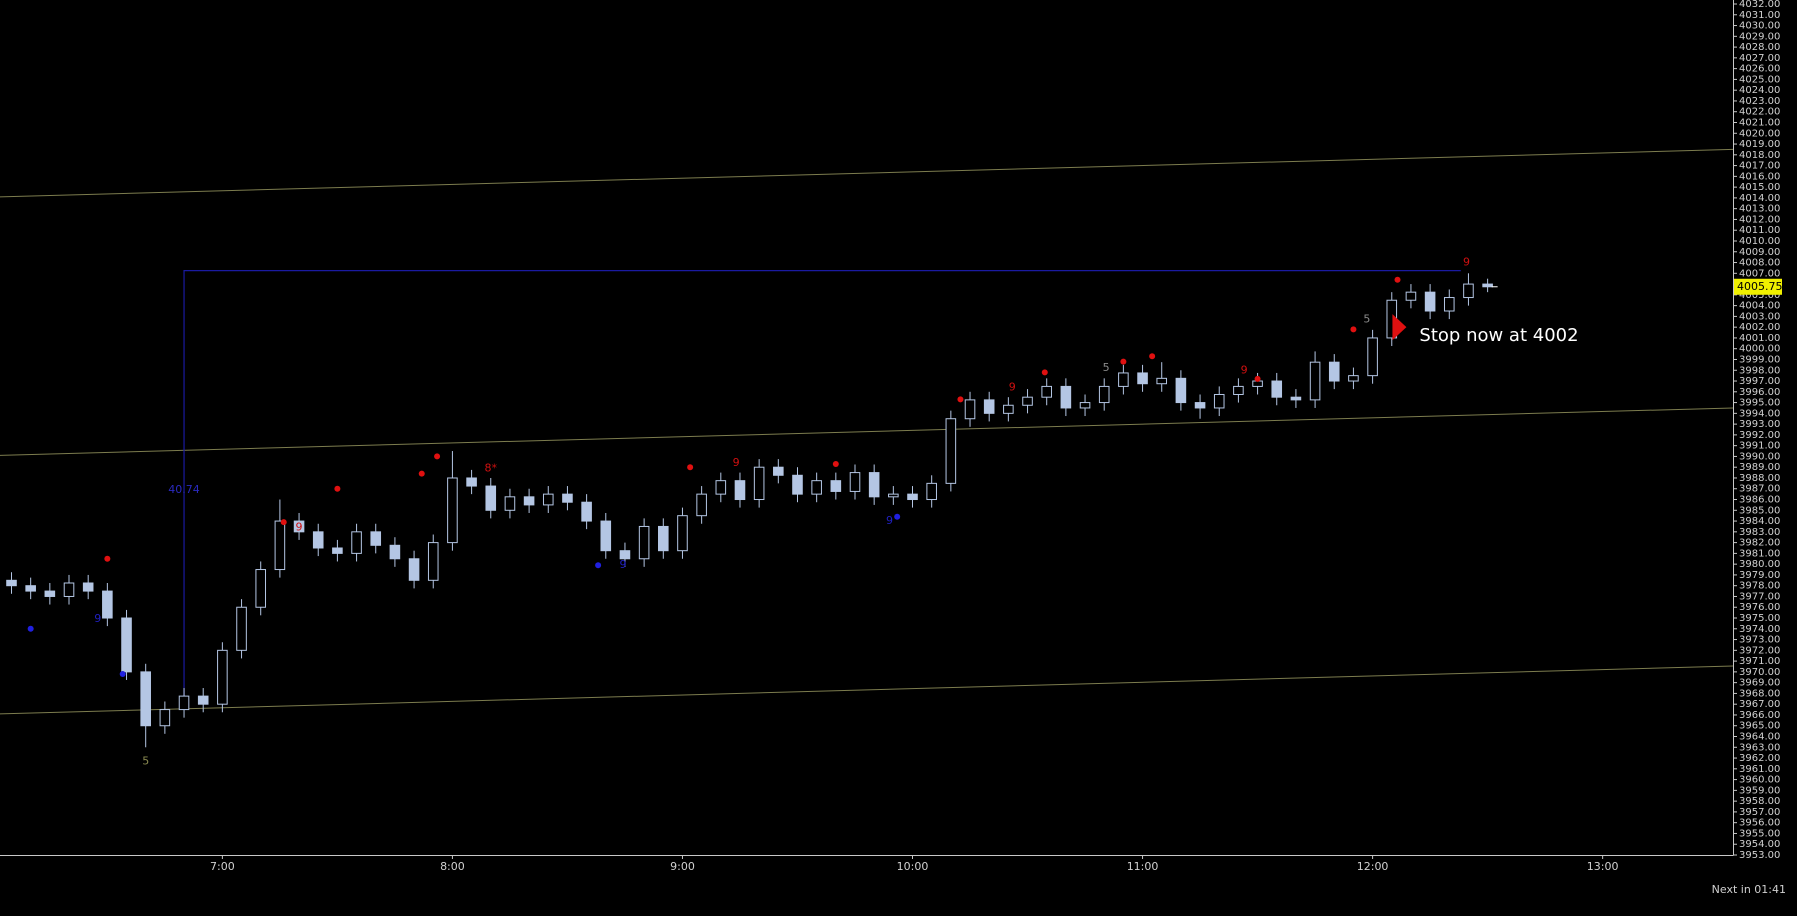 Image resolution: width=1797 pixels, height=916 pixels. What do you see at coordinates (222, 866) in the screenshot?
I see `x-tick-label: 7:00` at bounding box center [222, 866].